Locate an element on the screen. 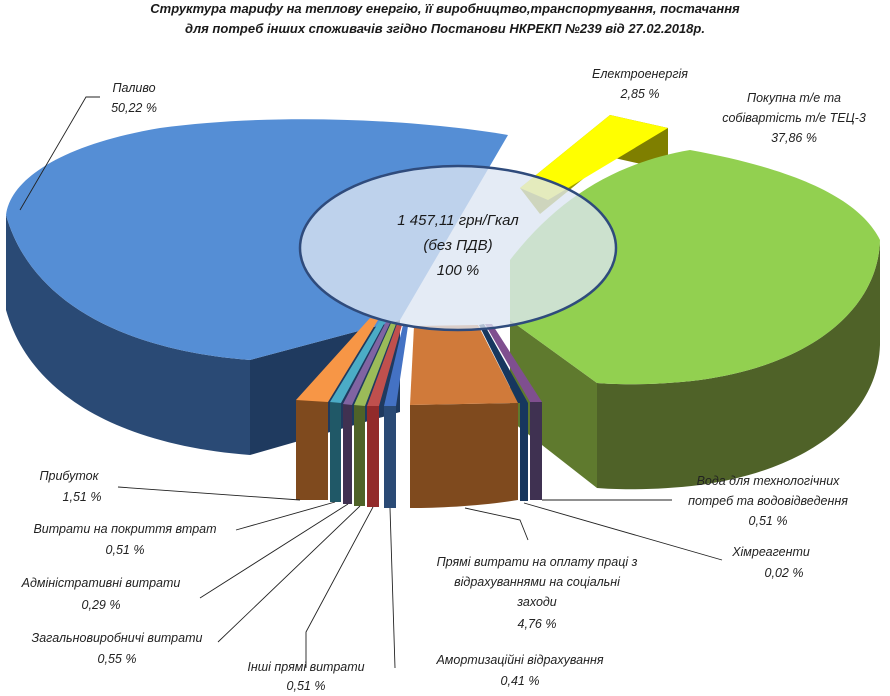 The image size is (890, 696). label-losses-name: Витрати на покриття втрат is located at coordinates (124, 529).